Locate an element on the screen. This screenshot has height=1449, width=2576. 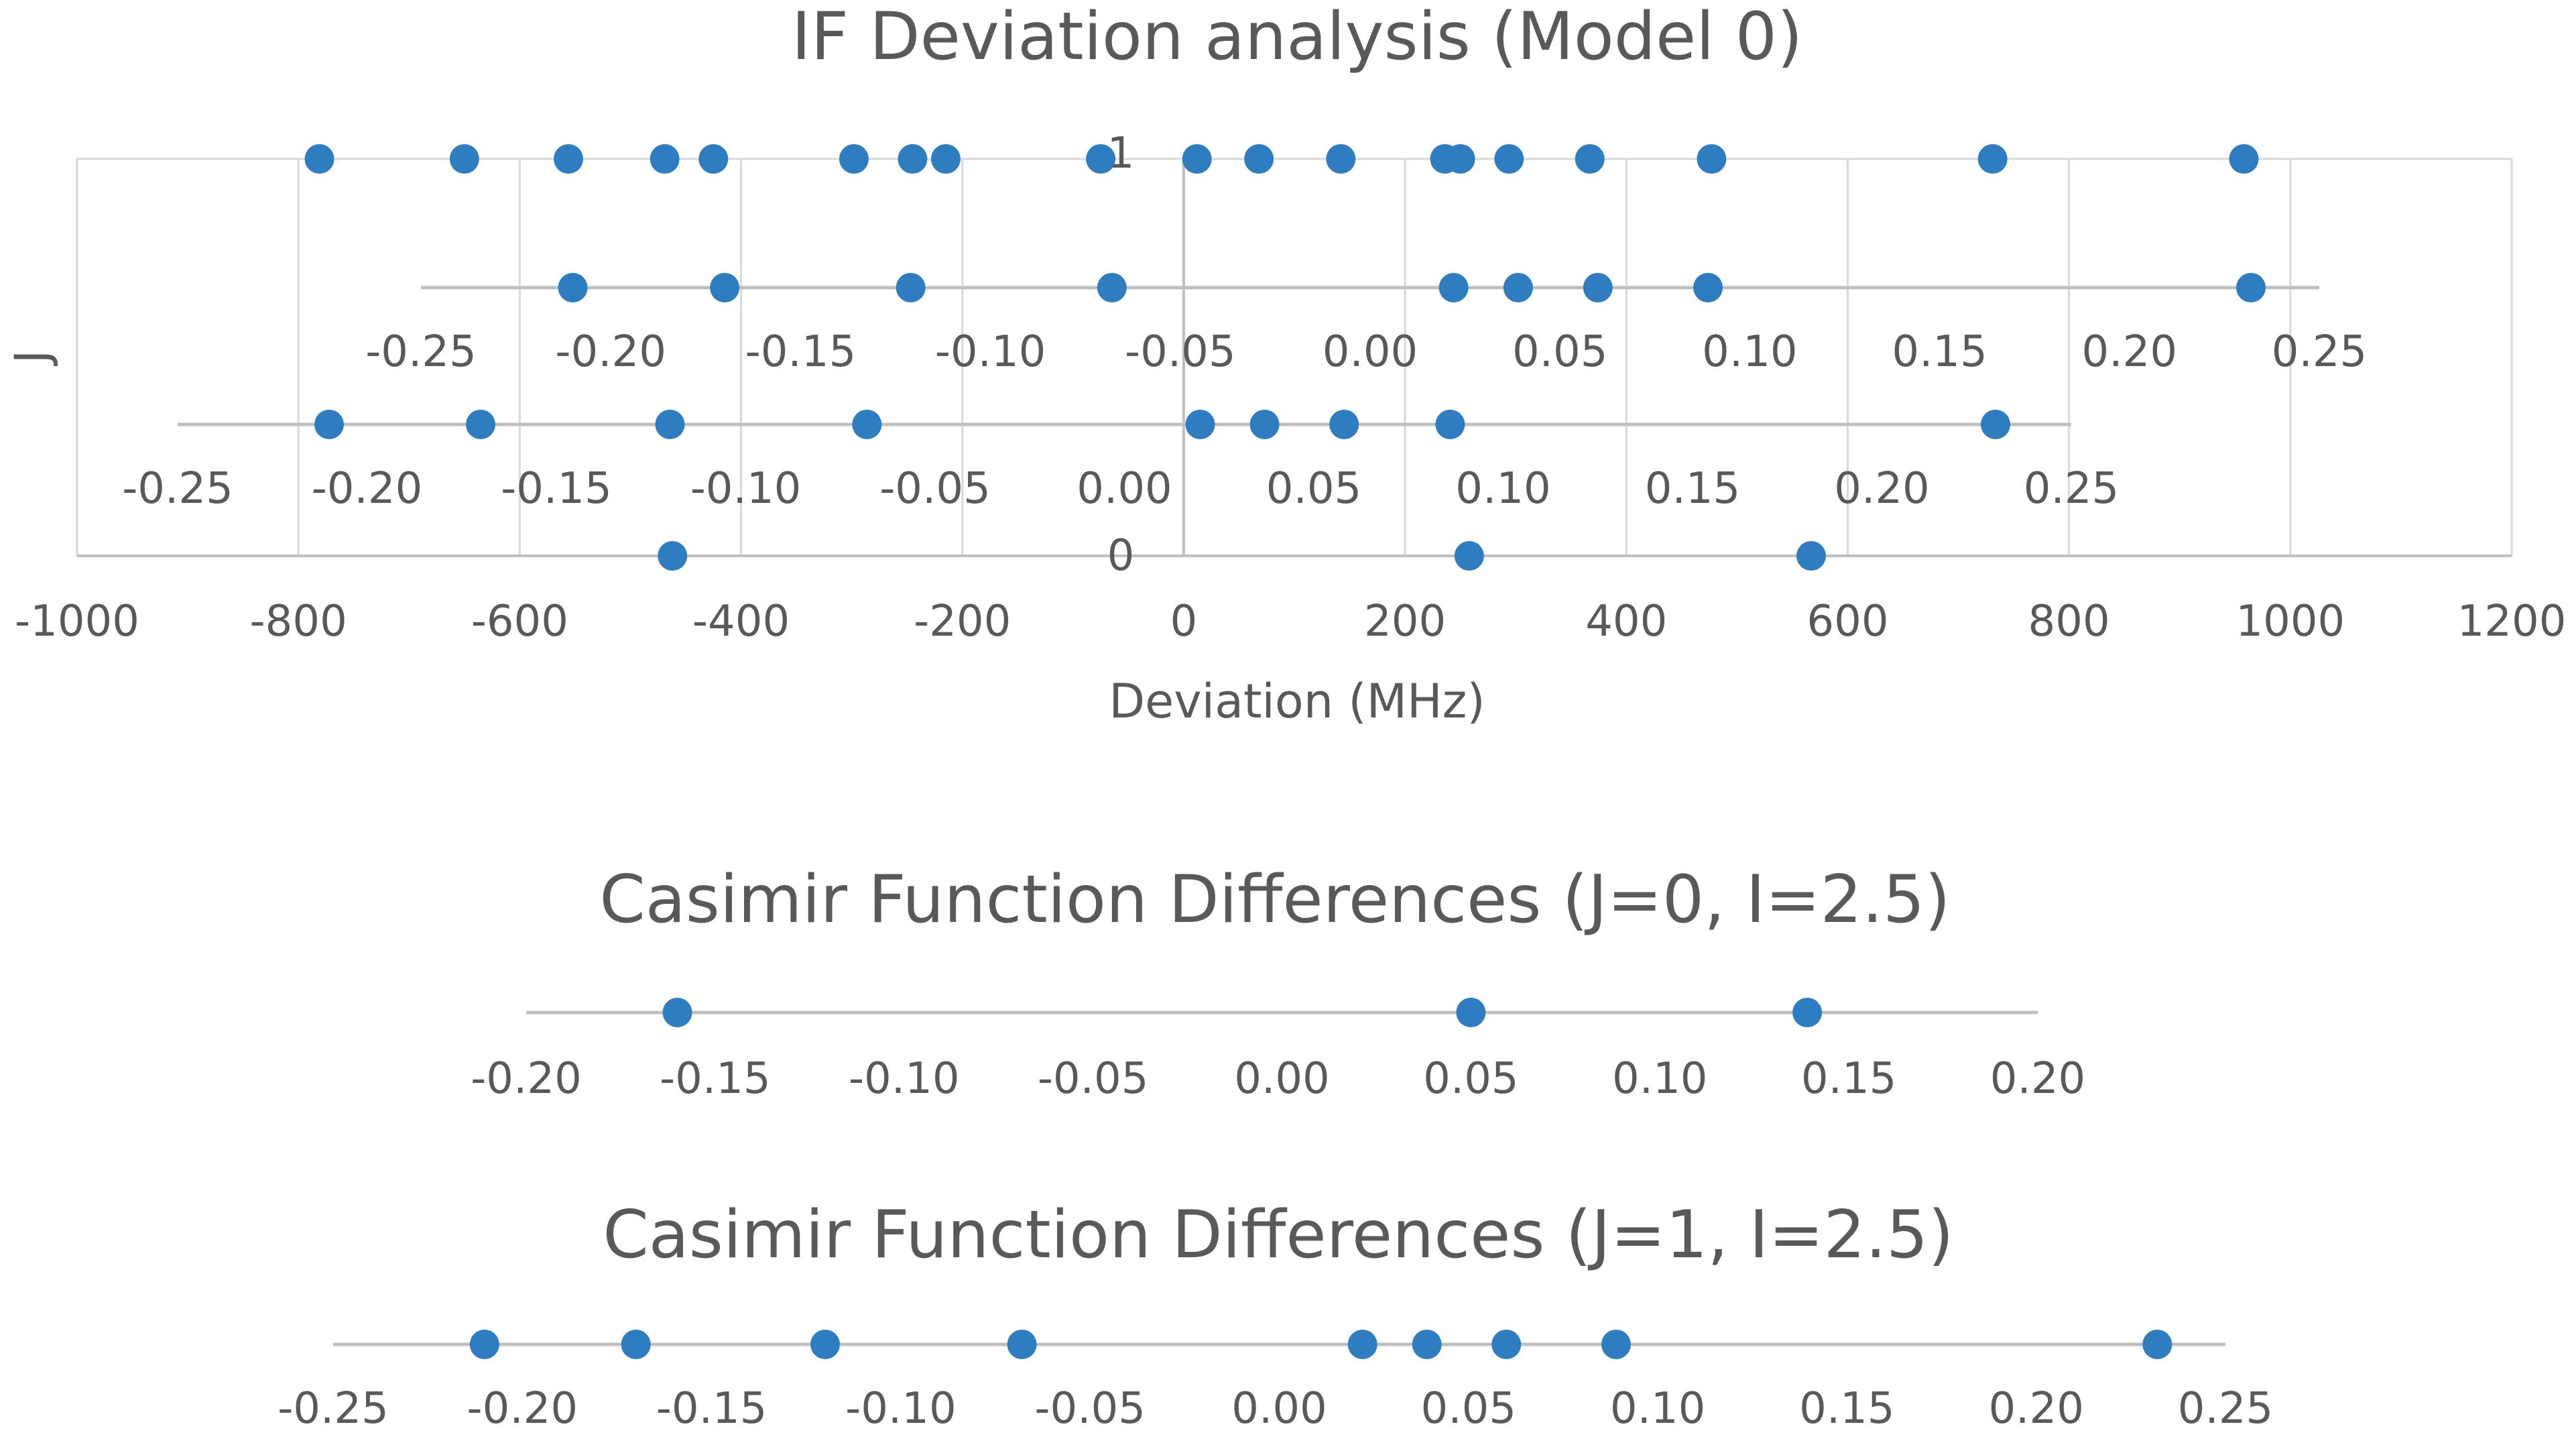
x-tick-label: -400 is located at coordinates (741, 622).